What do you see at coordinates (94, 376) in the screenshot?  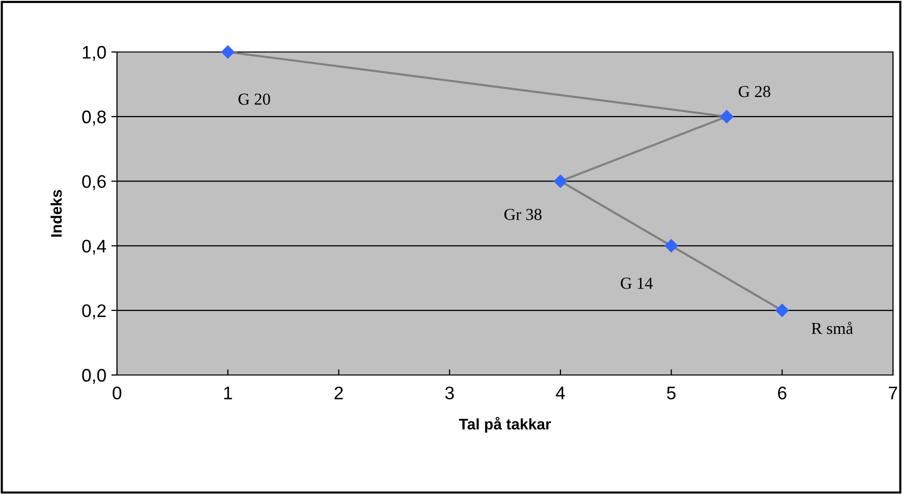 I see `y-tick-label: 0,0` at bounding box center [94, 376].